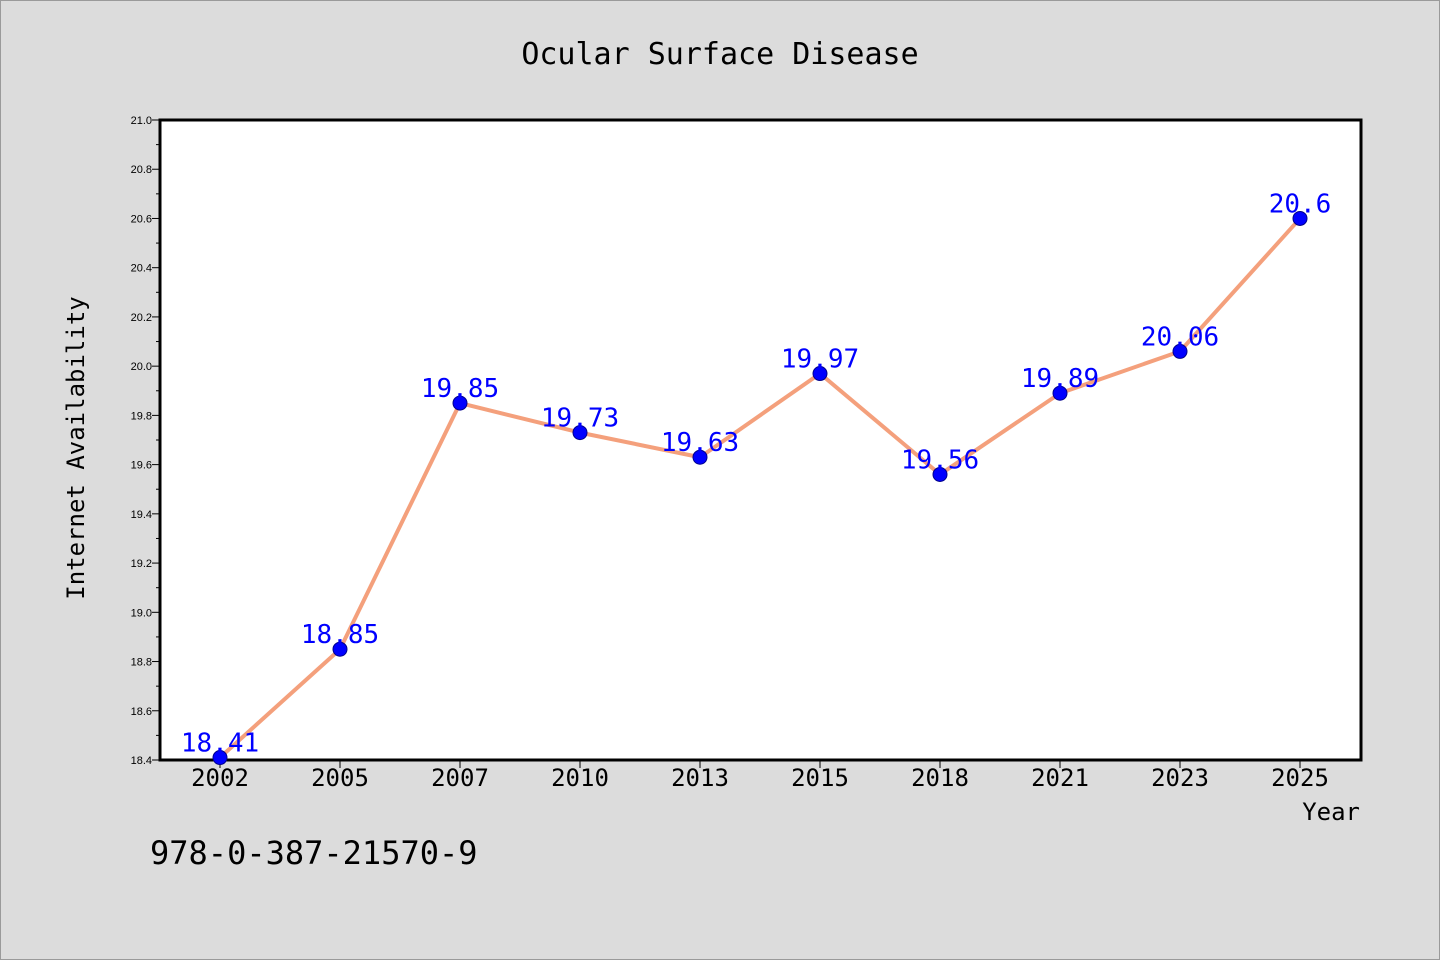 The image size is (1440, 960). Describe the element at coordinates (141, 613) in the screenshot. I see `y-tick-label: 19.0` at that location.